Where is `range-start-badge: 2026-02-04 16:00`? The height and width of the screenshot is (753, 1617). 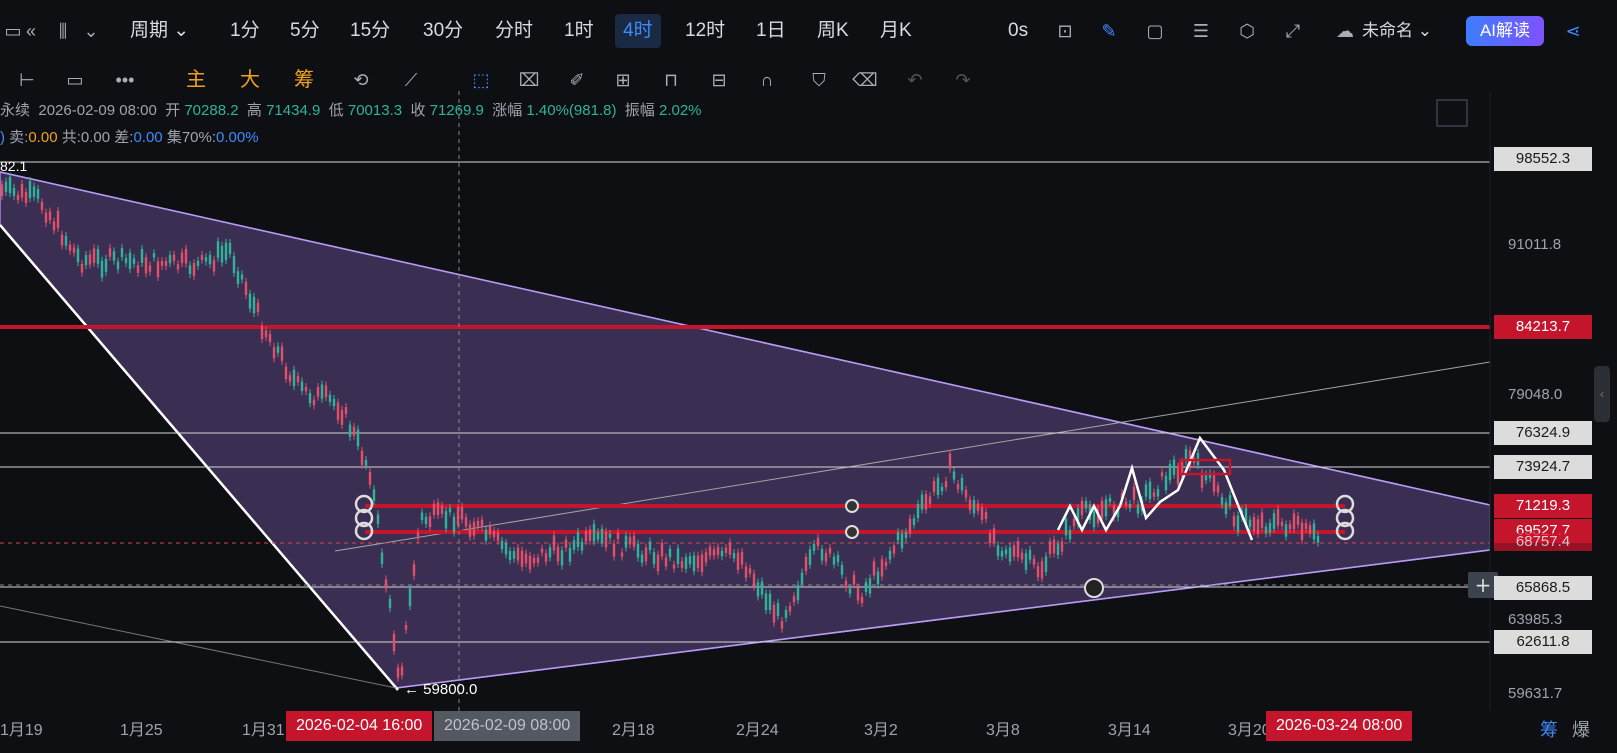 range-start-badge: 2026-02-04 16:00 is located at coordinates (359, 726).